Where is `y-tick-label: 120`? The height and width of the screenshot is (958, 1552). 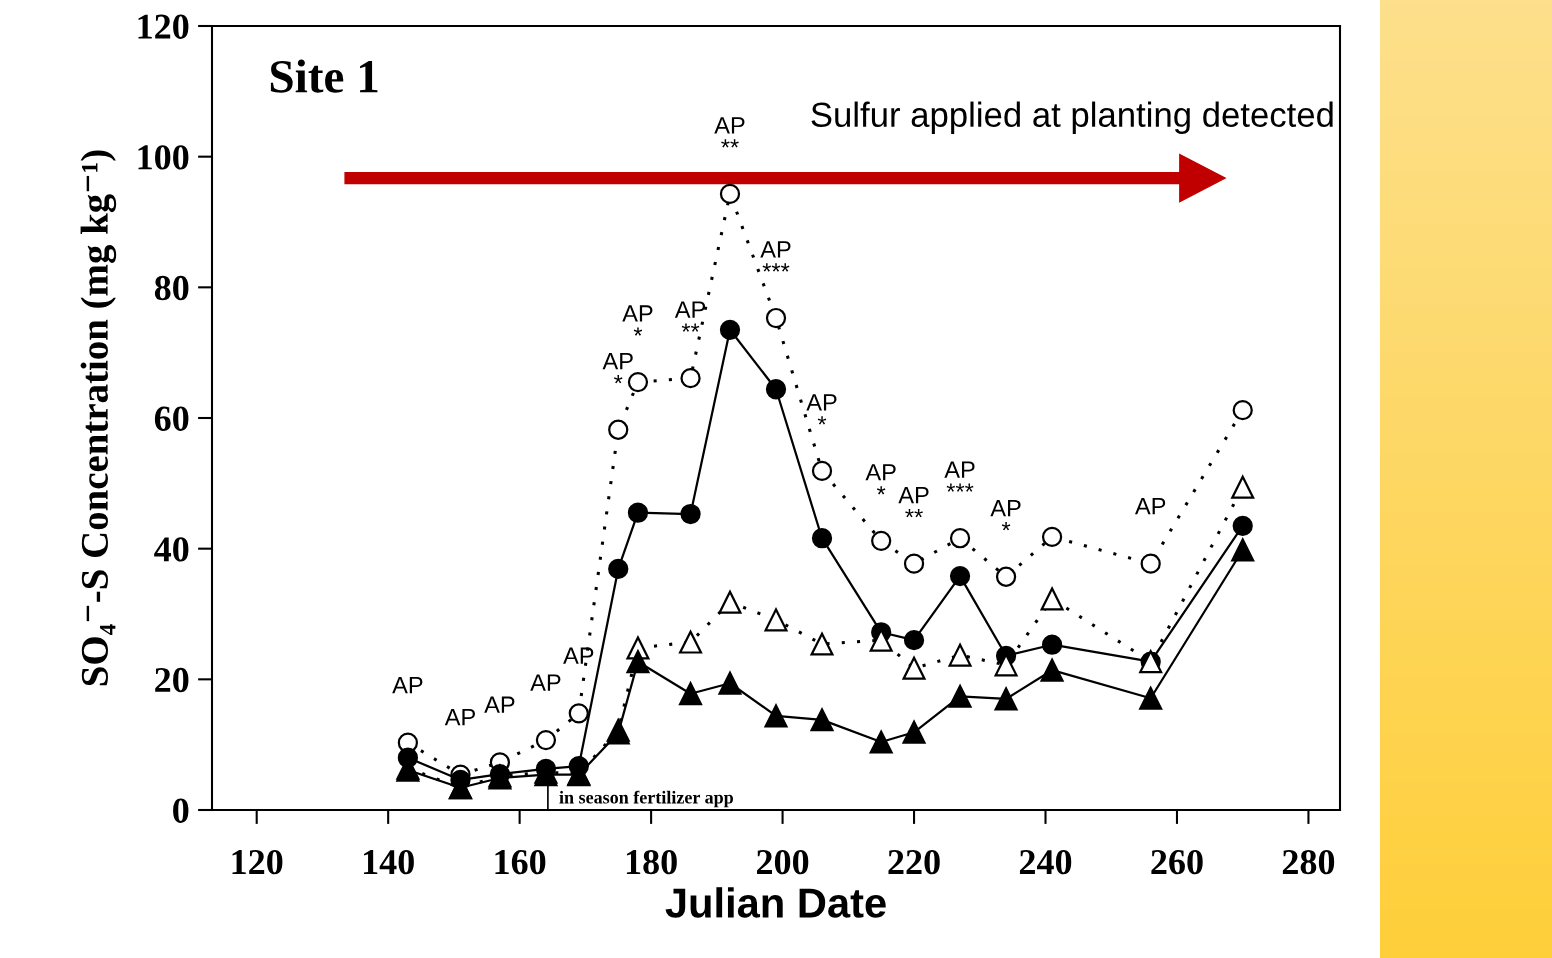 y-tick-label: 120 is located at coordinates (163, 26).